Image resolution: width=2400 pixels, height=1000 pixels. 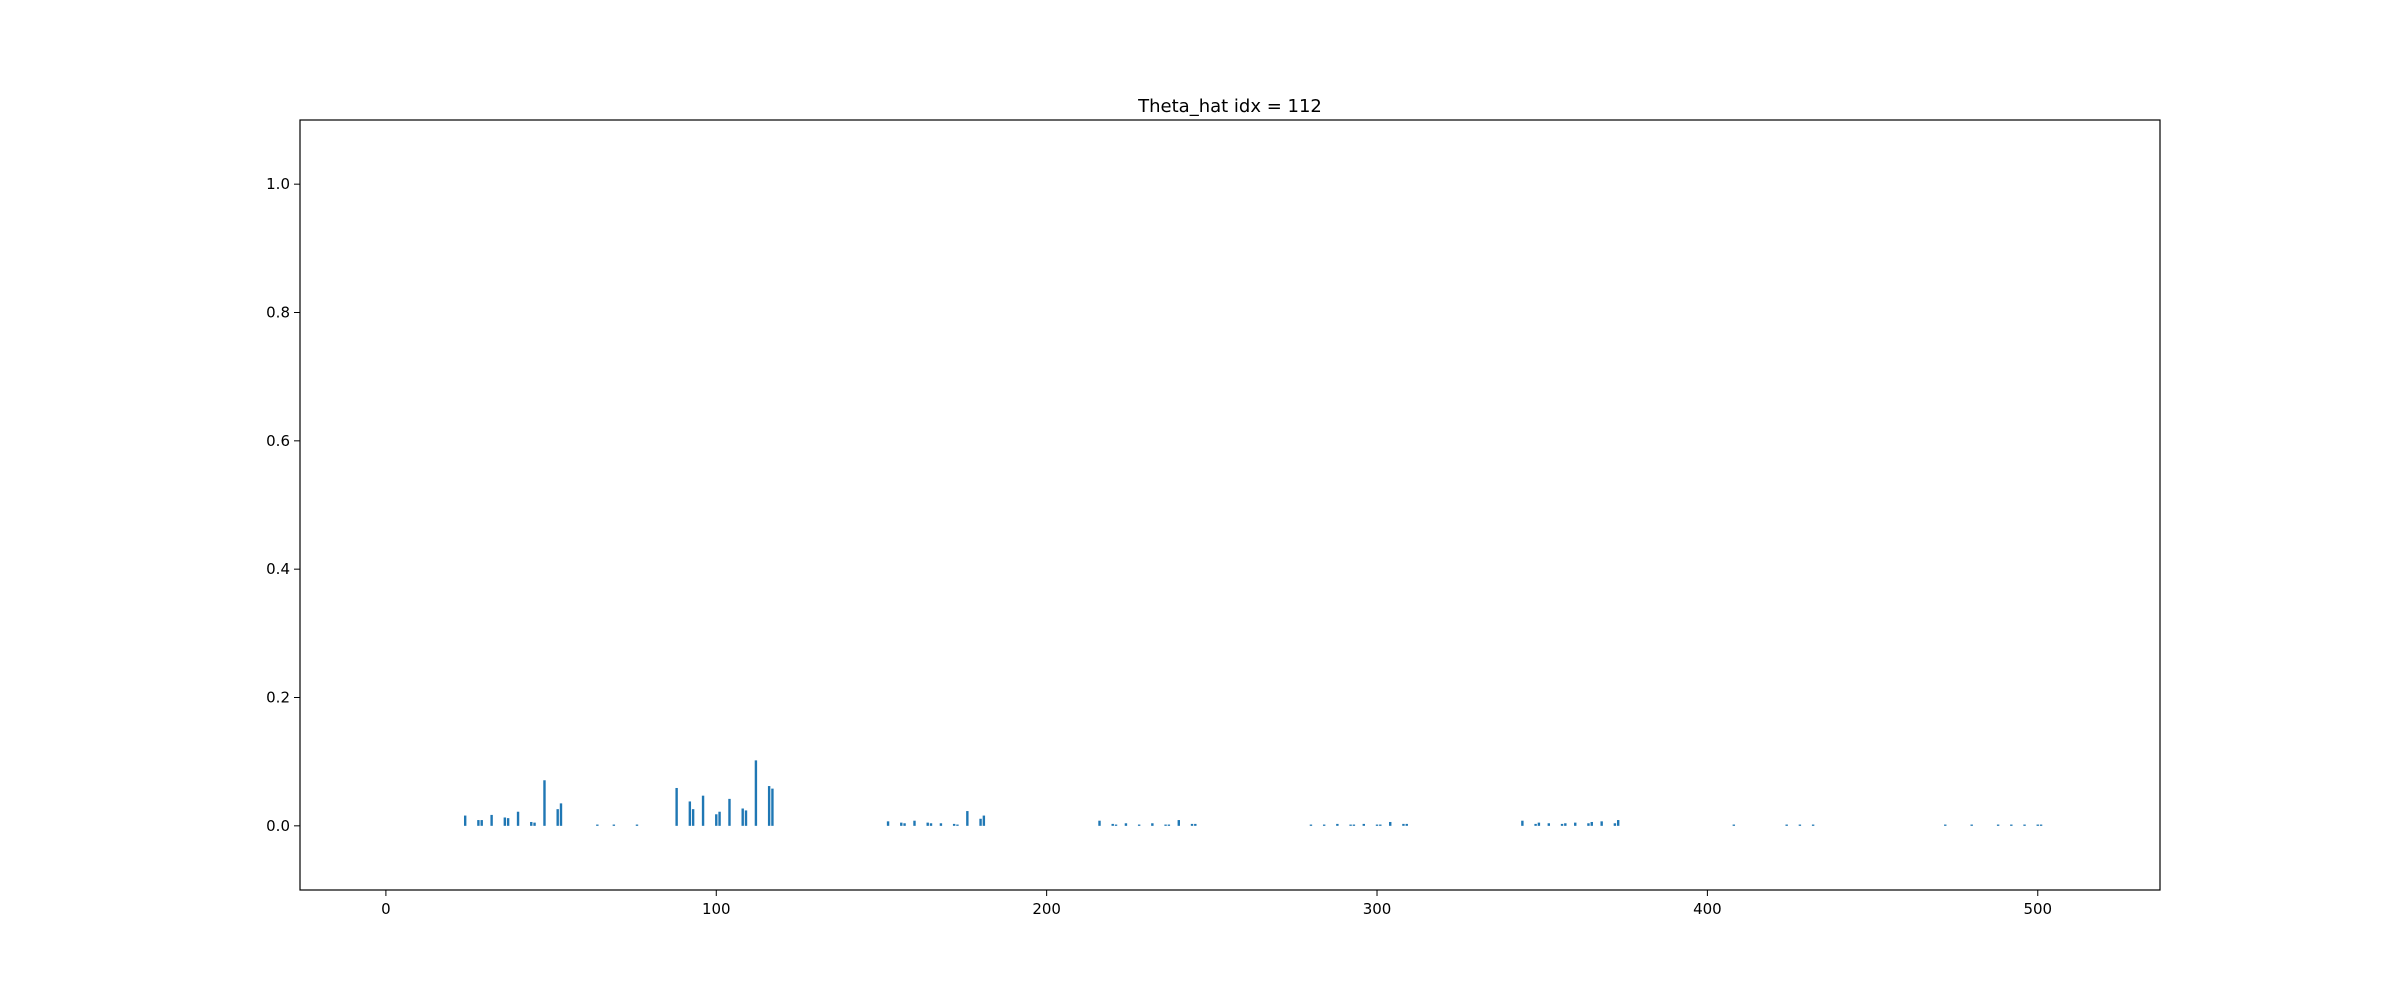 What do you see at coordinates (1253, 793) in the screenshot?
I see `bars-group` at bounding box center [1253, 793].